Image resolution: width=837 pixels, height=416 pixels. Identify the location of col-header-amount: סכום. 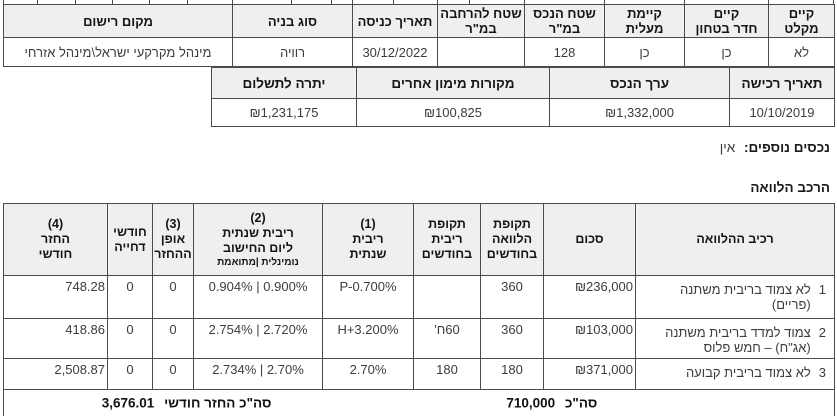
(589, 239).